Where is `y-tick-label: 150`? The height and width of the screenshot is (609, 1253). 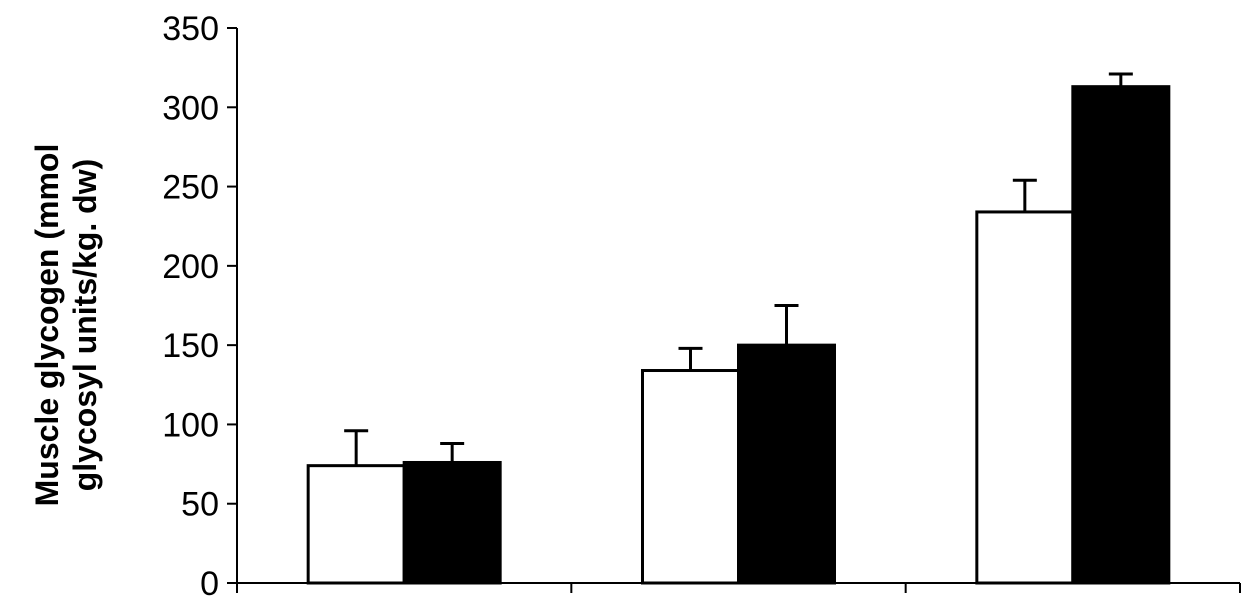
y-tick-label: 150 is located at coordinates (190, 346).